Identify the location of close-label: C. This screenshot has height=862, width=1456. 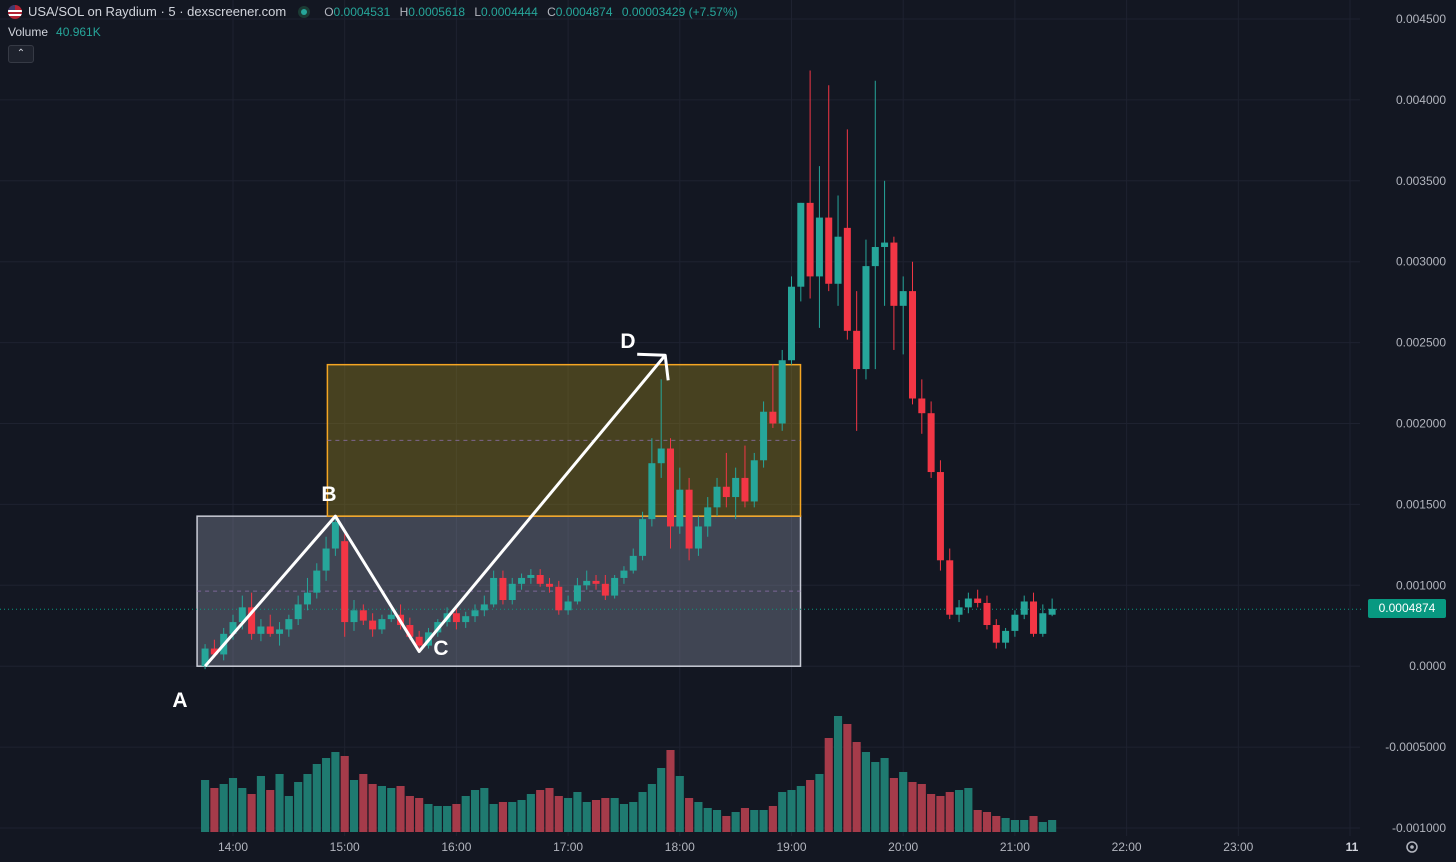
(551, 11).